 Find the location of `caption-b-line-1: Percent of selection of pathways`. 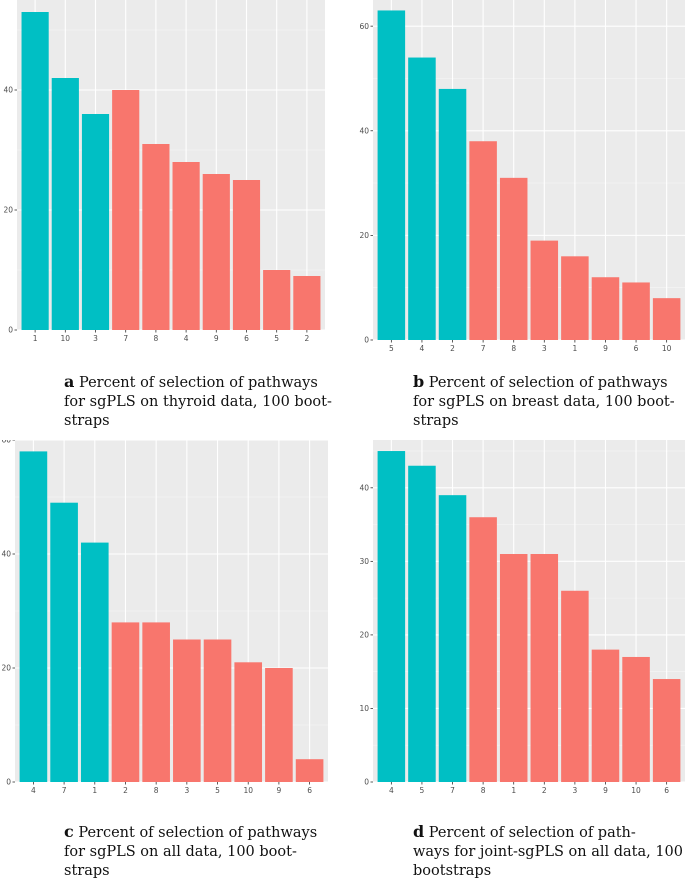

caption-b-line-1: Percent of selection of pathways is located at coordinates (548, 383).